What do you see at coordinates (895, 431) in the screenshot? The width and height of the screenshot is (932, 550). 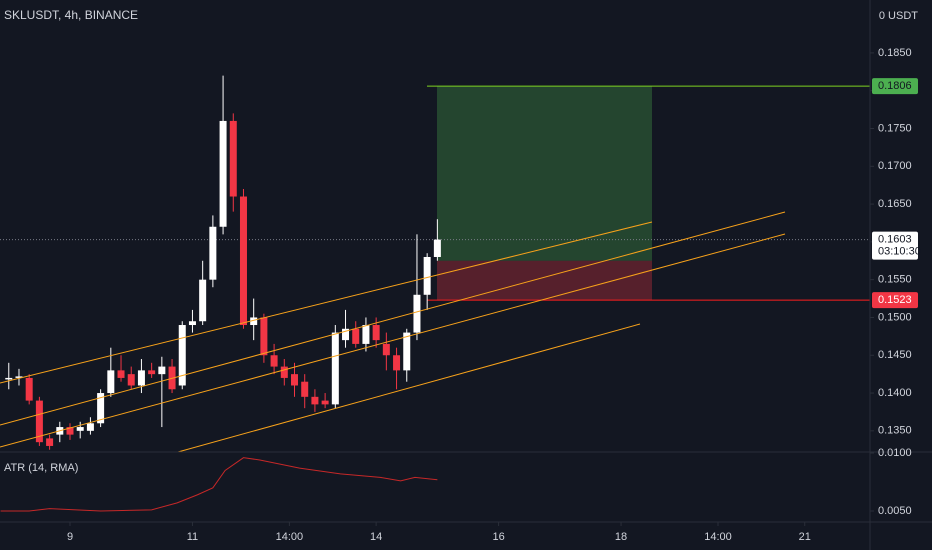 I see `y-tick-label: 0.1350` at bounding box center [895, 431].